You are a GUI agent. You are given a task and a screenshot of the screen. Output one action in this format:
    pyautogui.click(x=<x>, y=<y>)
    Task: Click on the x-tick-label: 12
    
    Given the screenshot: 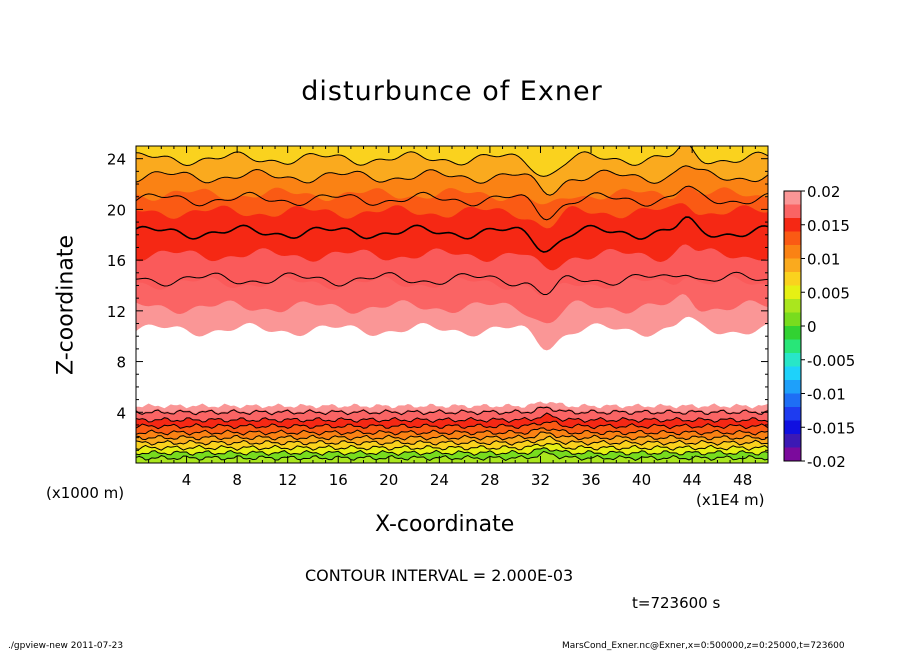 What is the action you would take?
    pyautogui.click(x=287, y=480)
    